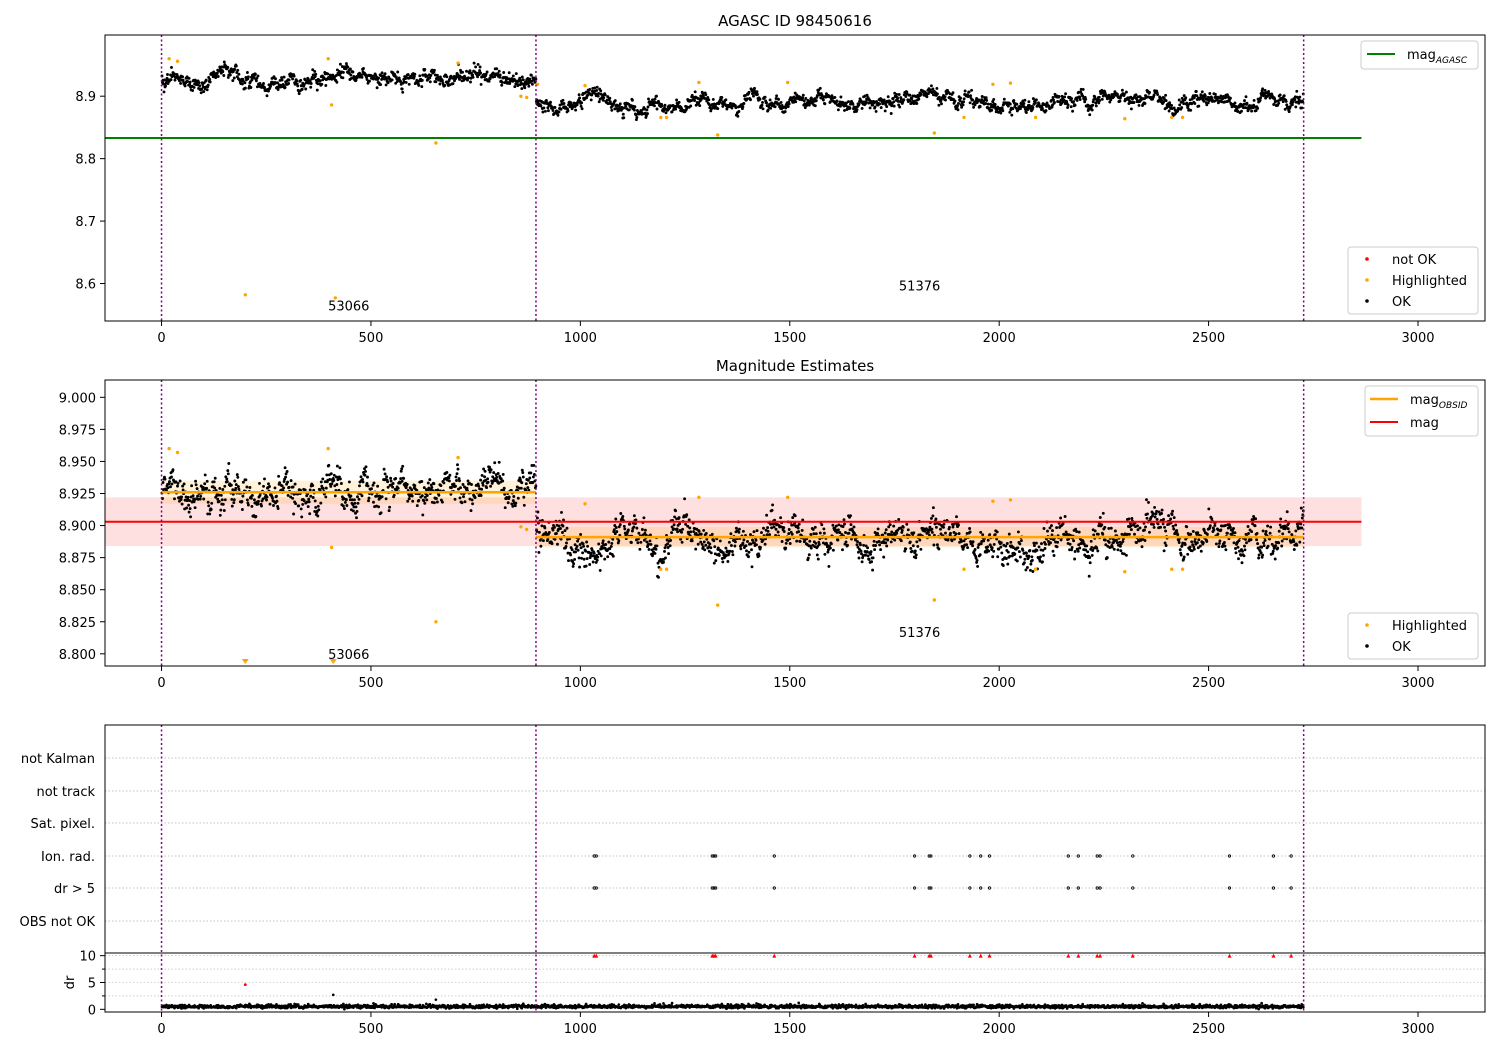  I want to click on x-tick-label: 2500, so click(1208, 683).